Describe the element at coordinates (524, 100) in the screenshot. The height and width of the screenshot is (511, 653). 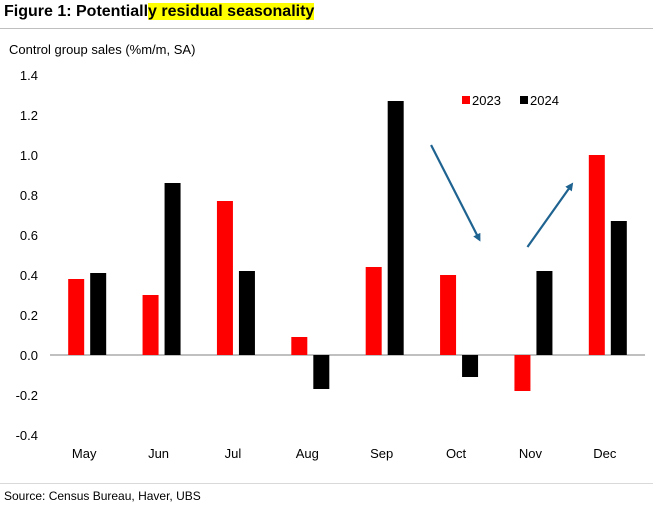
I see `legend-swatch-2024` at that location.